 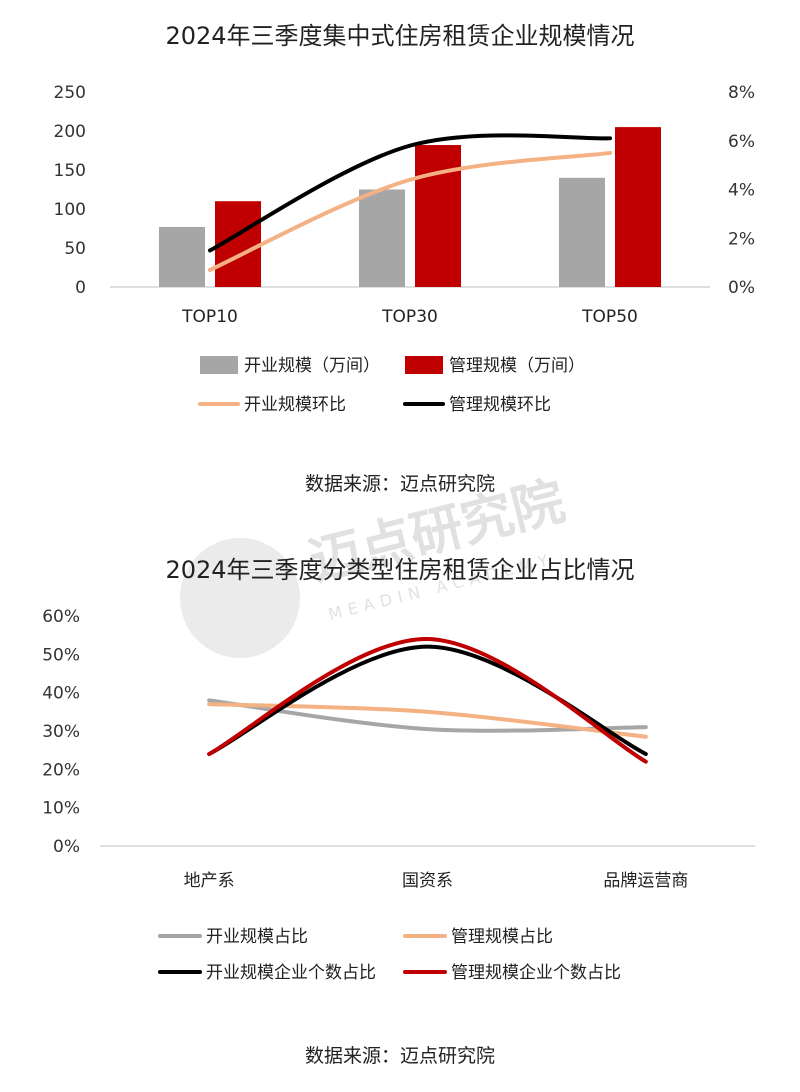 I want to click on chart1-category-label: TOP10, so click(x=209, y=317).